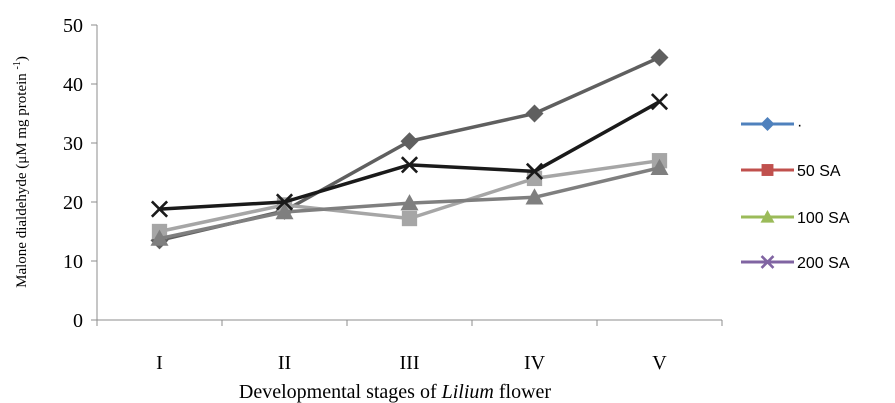  Describe the element at coordinates (659, 363) in the screenshot. I see `x-tick-label: V` at that location.